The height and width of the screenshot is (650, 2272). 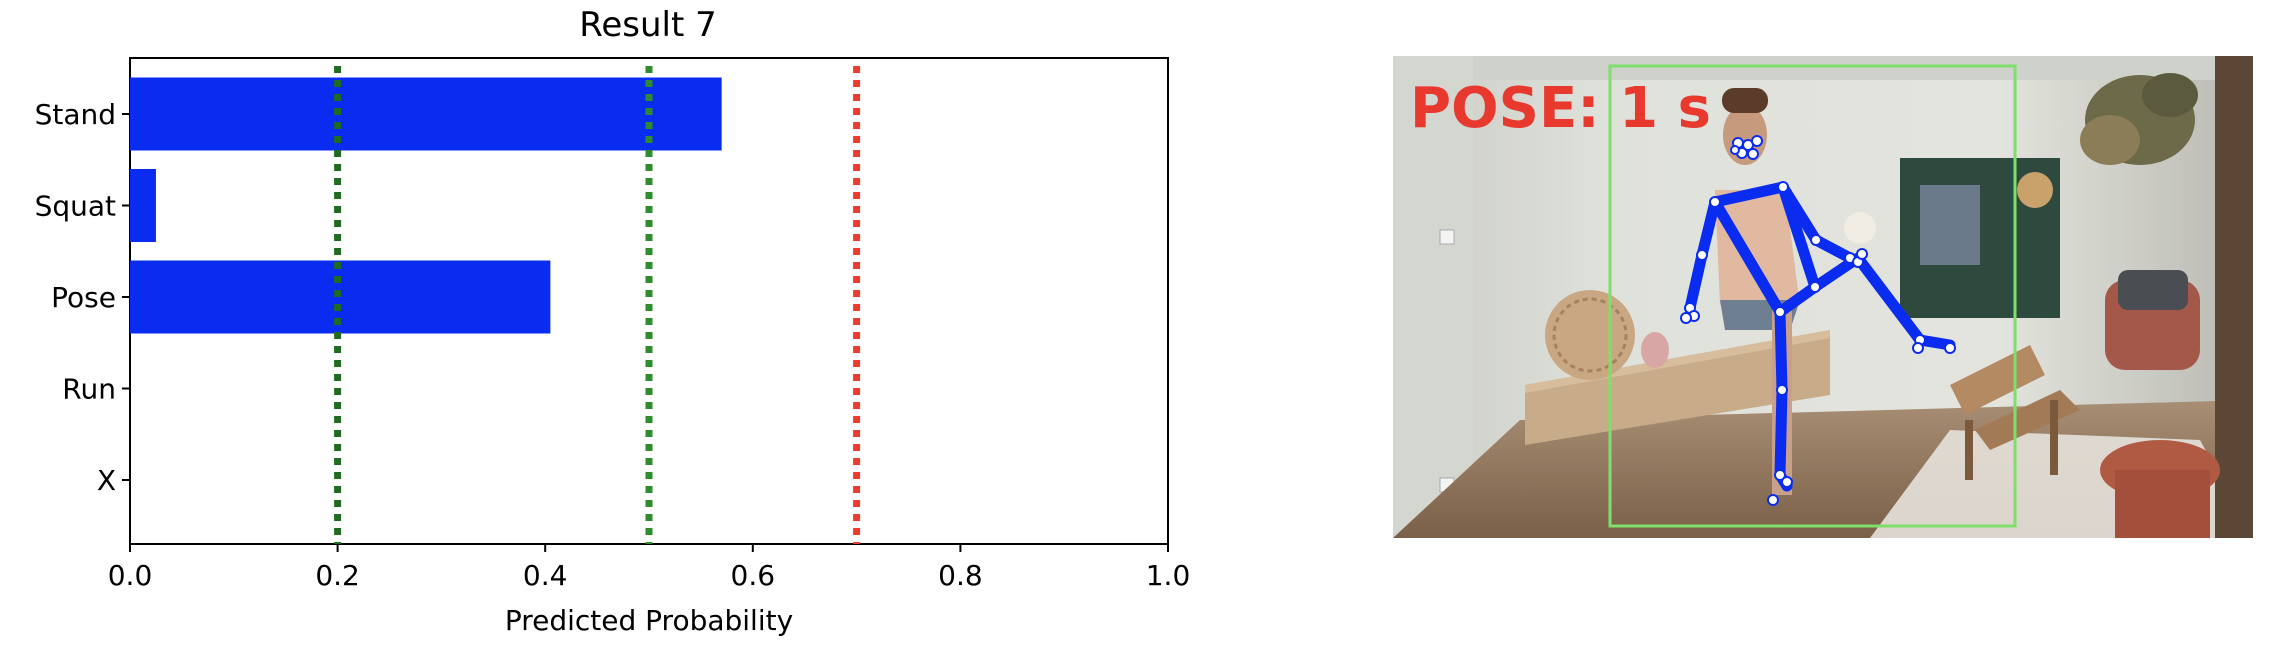 What do you see at coordinates (337, 575) in the screenshot?
I see `x-tick-label: 0.2` at bounding box center [337, 575].